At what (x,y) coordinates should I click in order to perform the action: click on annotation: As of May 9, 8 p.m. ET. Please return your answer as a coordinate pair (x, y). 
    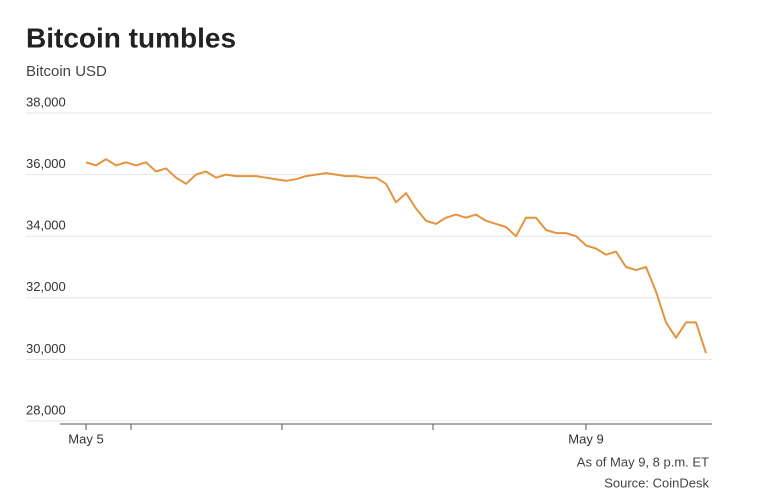
    Looking at the image, I should click on (643, 461).